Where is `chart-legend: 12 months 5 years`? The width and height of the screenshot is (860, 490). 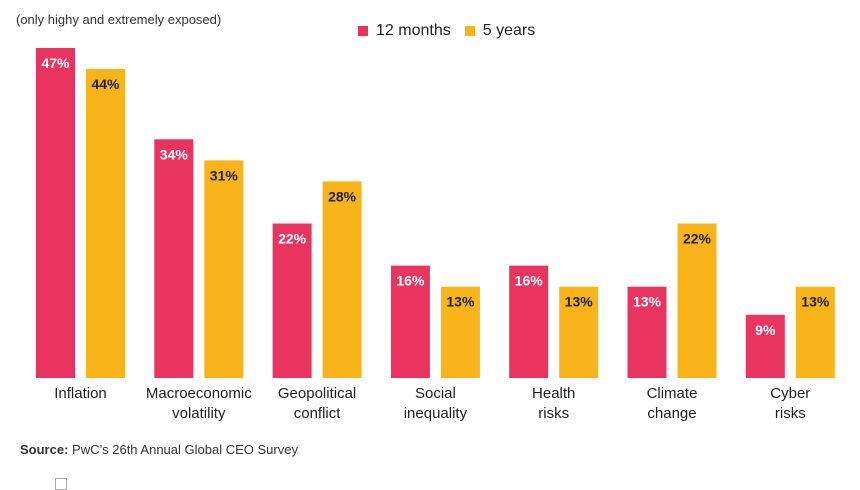
chart-legend: 12 months 5 years is located at coordinates (446, 31).